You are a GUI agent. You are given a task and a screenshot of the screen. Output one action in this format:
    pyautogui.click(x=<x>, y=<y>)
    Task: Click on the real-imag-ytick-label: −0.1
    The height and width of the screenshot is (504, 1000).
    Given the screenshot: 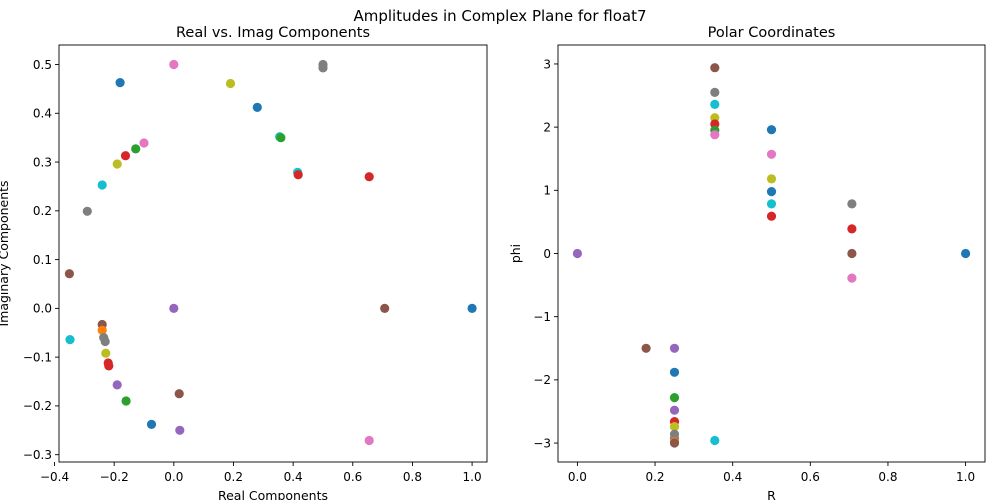 What is the action you would take?
    pyautogui.click(x=37, y=357)
    